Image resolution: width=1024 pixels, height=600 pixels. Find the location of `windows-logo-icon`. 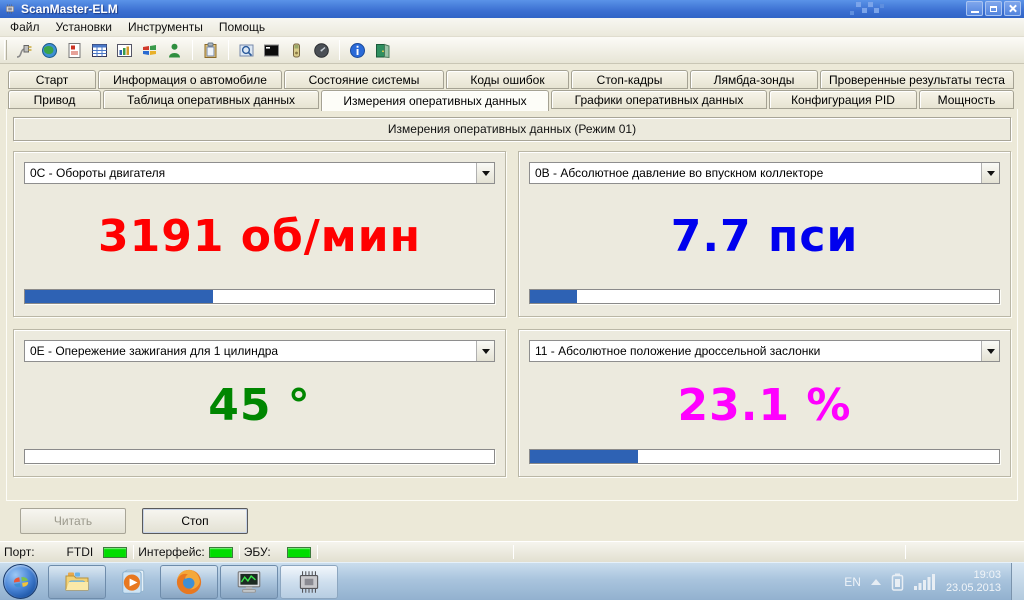

windows-logo-icon is located at coordinates (20, 581).